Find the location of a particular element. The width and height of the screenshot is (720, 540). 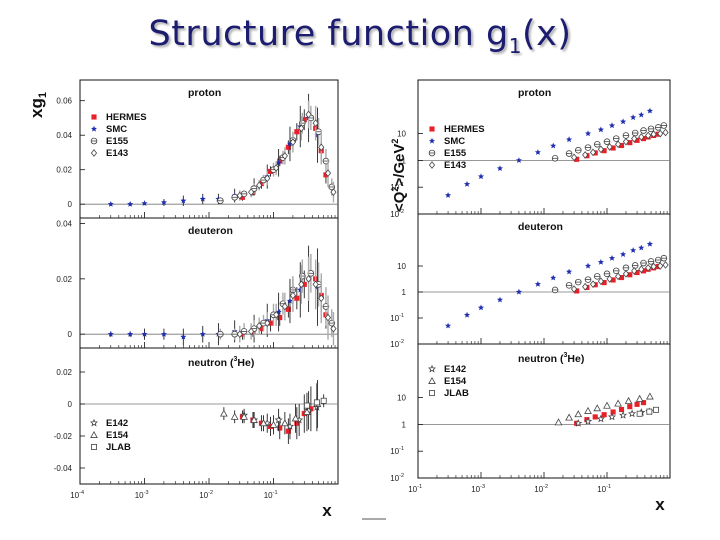

series-smc is located at coordinates (549, 152).